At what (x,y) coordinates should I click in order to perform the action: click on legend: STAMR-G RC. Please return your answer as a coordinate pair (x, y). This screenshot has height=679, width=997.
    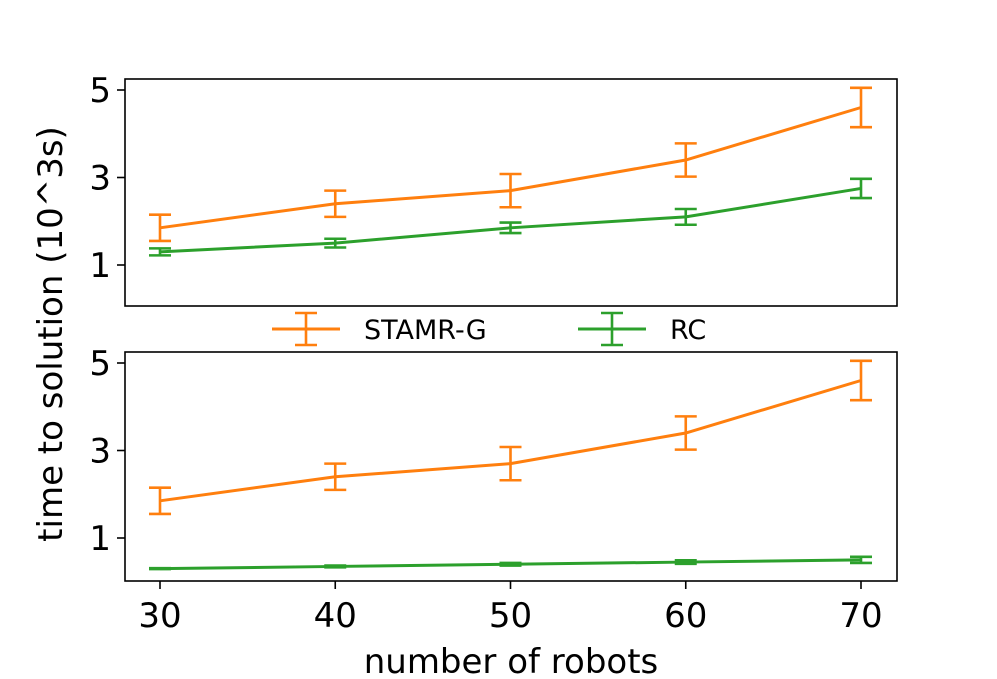
    Looking at the image, I should click on (489, 329).